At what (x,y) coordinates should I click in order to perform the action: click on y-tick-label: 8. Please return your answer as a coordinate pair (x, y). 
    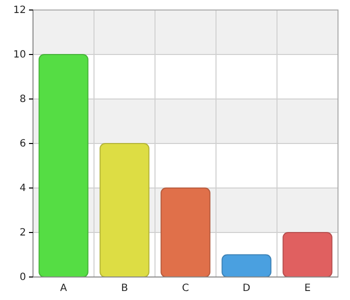
    Looking at the image, I should click on (23, 100).